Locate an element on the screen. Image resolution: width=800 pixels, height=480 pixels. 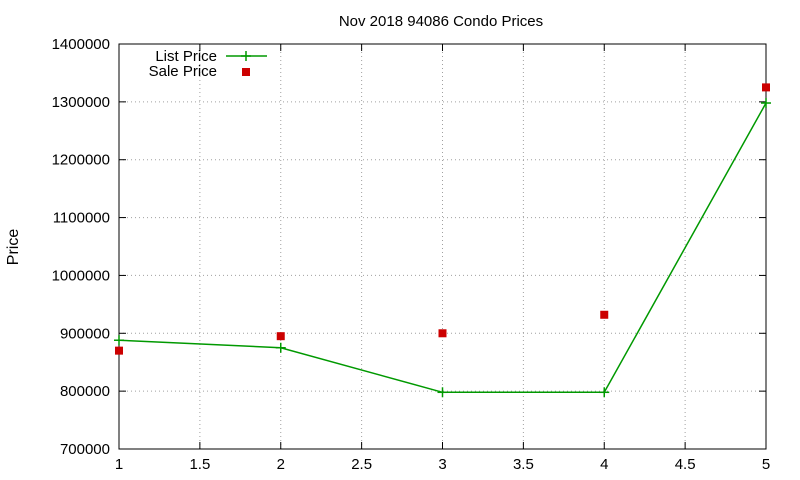
y-tick-label: 900000 is located at coordinates (85, 333).